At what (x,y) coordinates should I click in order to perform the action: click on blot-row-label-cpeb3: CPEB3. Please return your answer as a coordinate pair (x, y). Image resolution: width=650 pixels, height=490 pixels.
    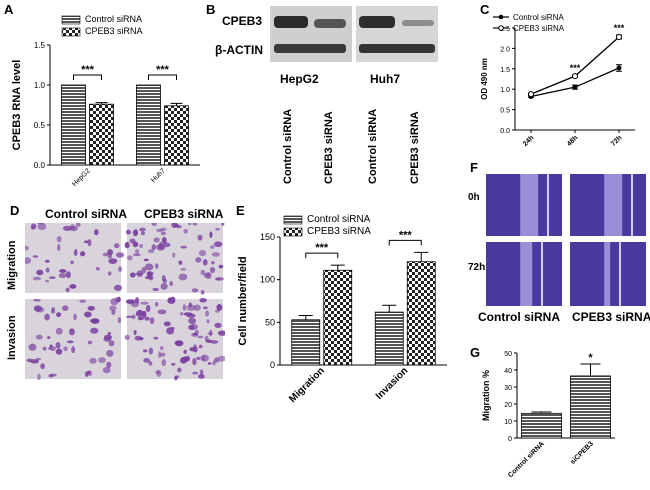
    Looking at the image, I should click on (242, 21).